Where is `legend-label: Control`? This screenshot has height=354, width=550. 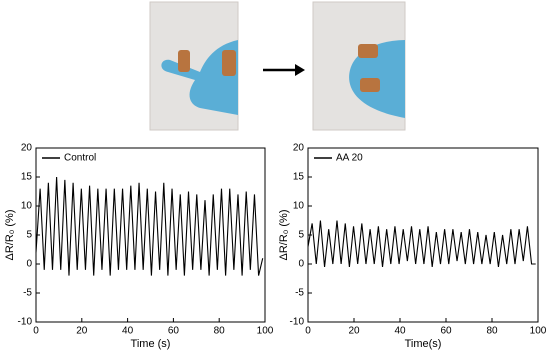 legend-label: Control is located at coordinates (80, 158).